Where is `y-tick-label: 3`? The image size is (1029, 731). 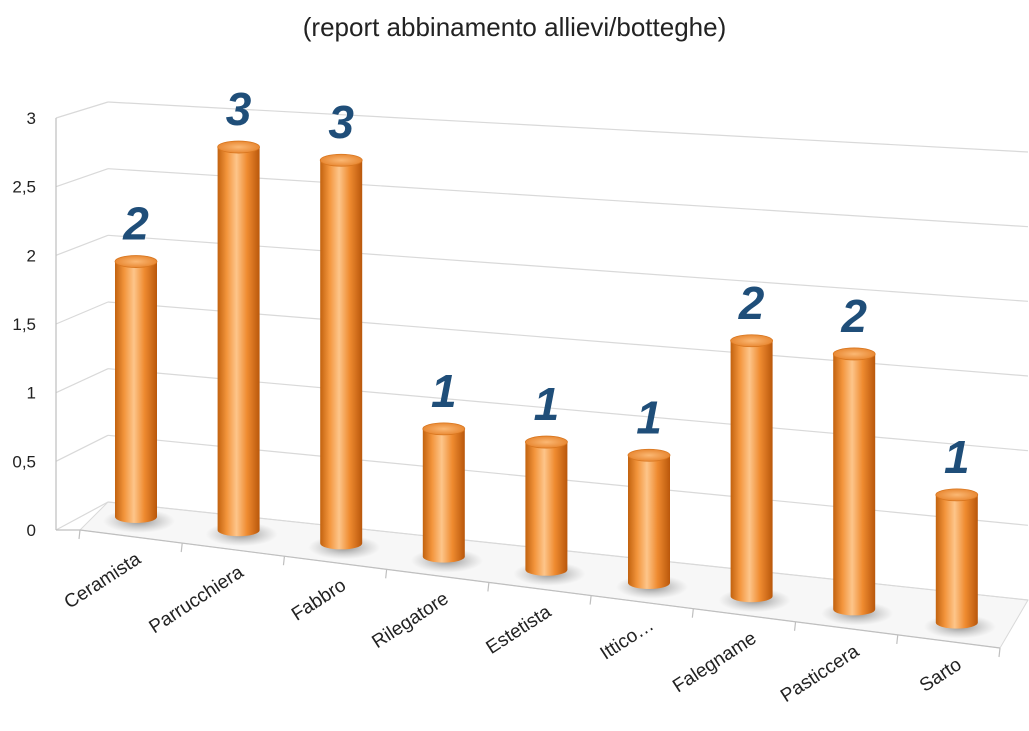
y-tick-label: 3 is located at coordinates (31, 118).